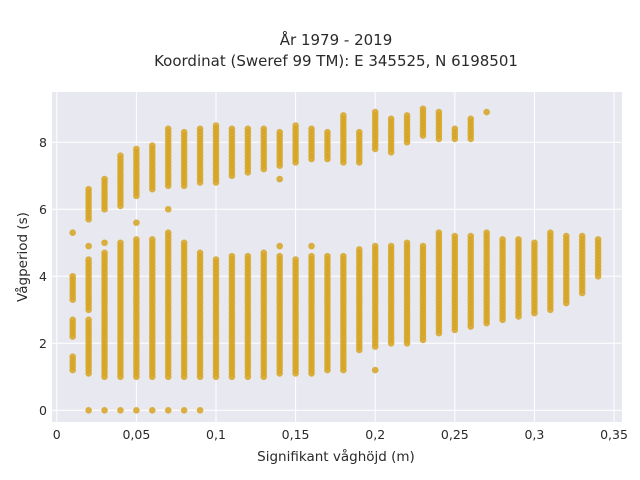 The image size is (640, 480). I want to click on y-tick-labels: 0 2 4 6 8, so click(43, 276).